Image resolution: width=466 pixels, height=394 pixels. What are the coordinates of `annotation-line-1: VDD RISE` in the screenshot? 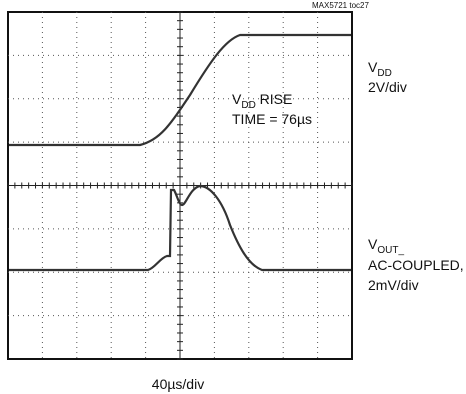 It's located at (262, 101).